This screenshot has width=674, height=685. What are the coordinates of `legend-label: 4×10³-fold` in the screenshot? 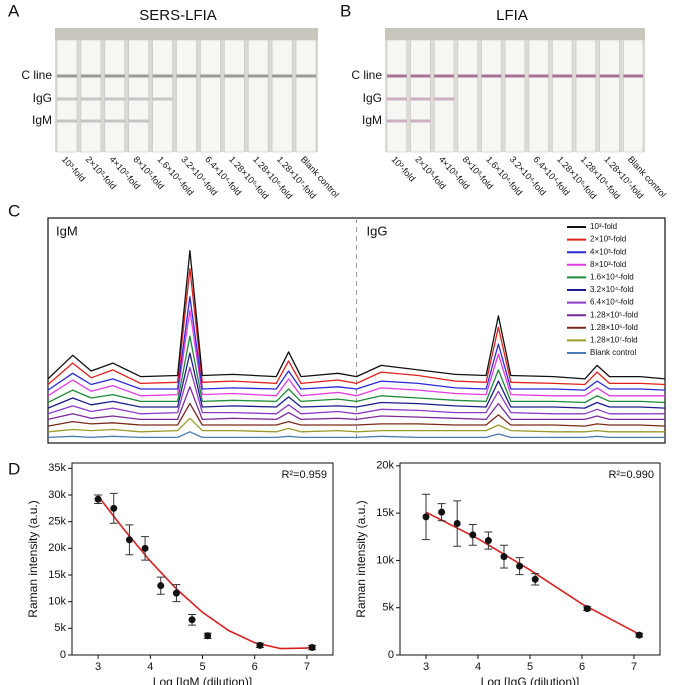 It's located at (608, 251).